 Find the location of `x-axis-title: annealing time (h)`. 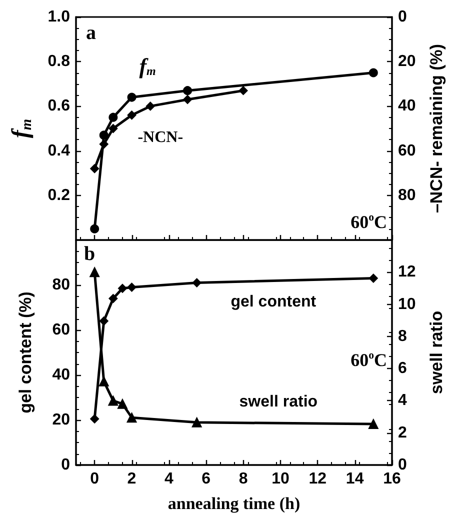

x-axis-title: annealing time (h) is located at coordinates (234, 503).